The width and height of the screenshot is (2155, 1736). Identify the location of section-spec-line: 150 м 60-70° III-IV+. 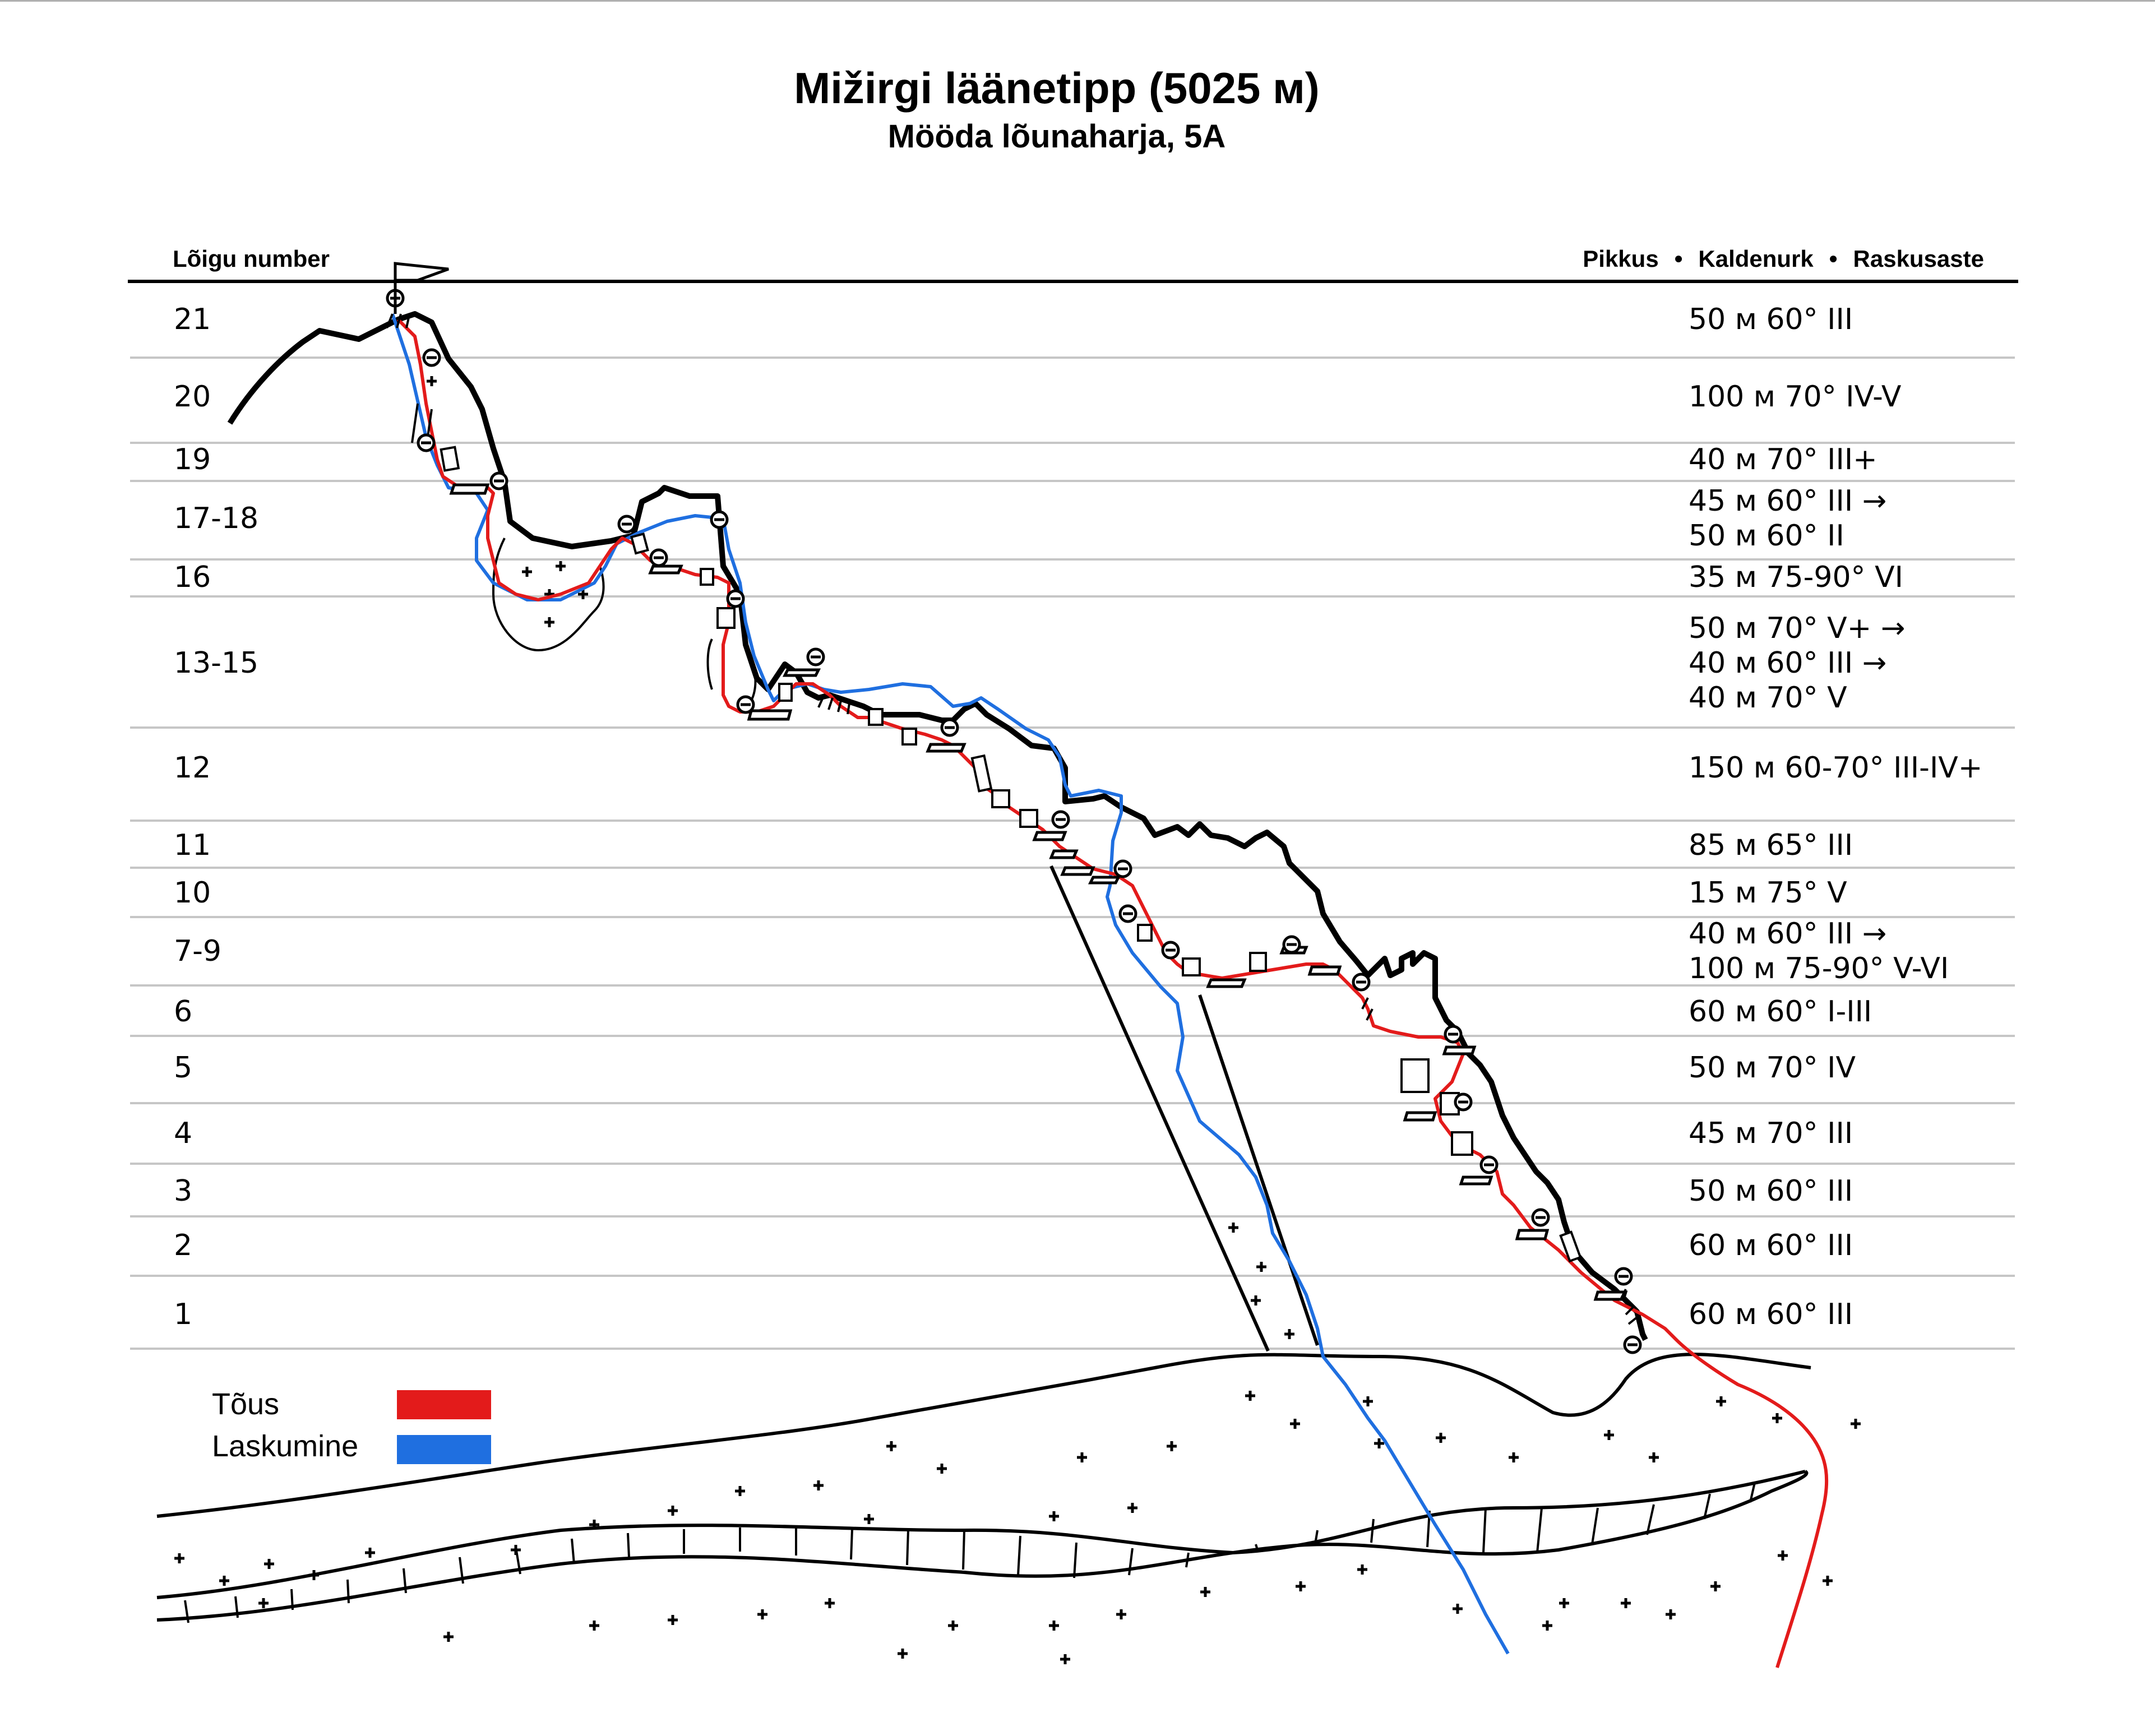
(1836, 768).